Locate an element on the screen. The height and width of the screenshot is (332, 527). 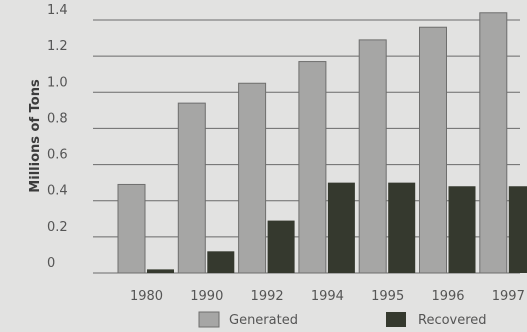
y-tick-label: 0 is located at coordinates (51, 263).